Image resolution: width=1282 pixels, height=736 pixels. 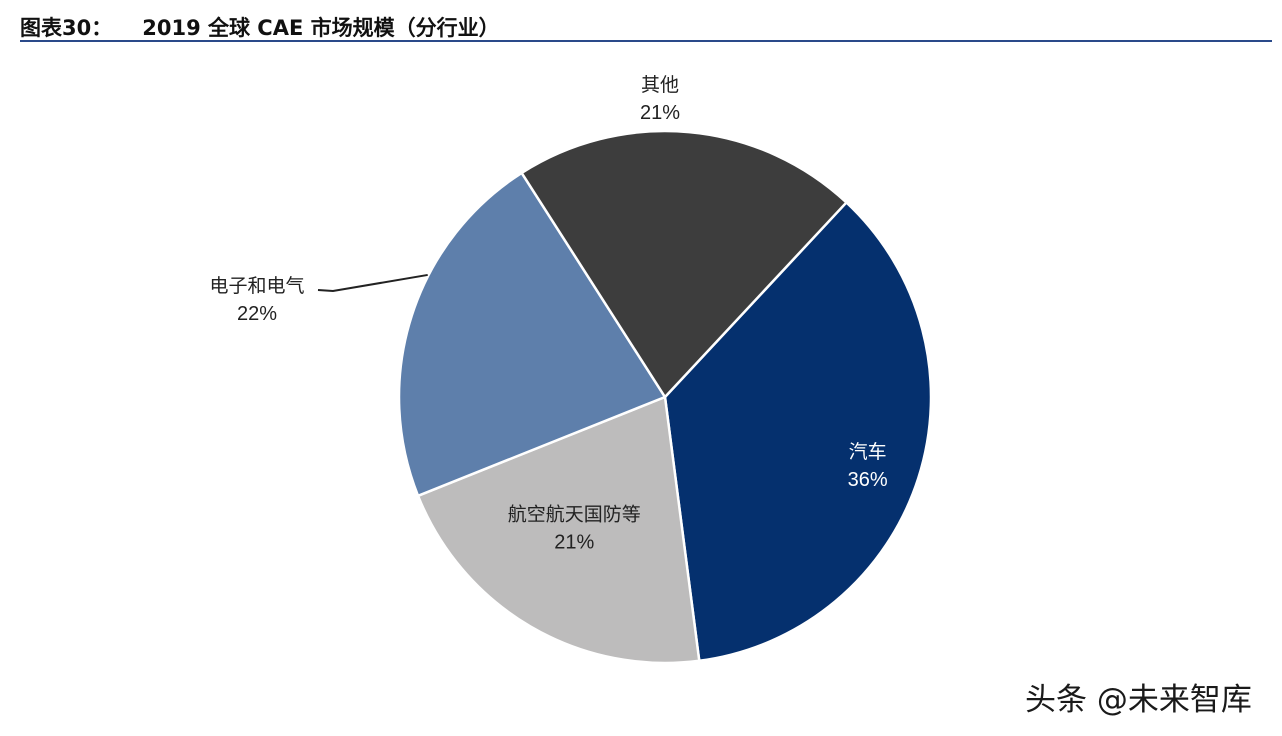 I want to click on slice-label-value-3: 21%, so click(x=660, y=113).